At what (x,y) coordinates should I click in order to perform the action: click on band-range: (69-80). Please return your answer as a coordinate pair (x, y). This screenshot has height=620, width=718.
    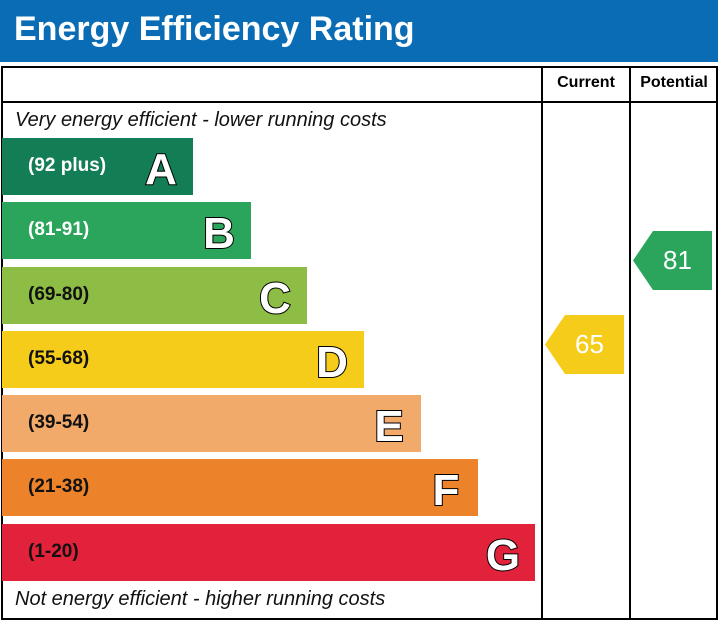
    Looking at the image, I should click on (59, 294).